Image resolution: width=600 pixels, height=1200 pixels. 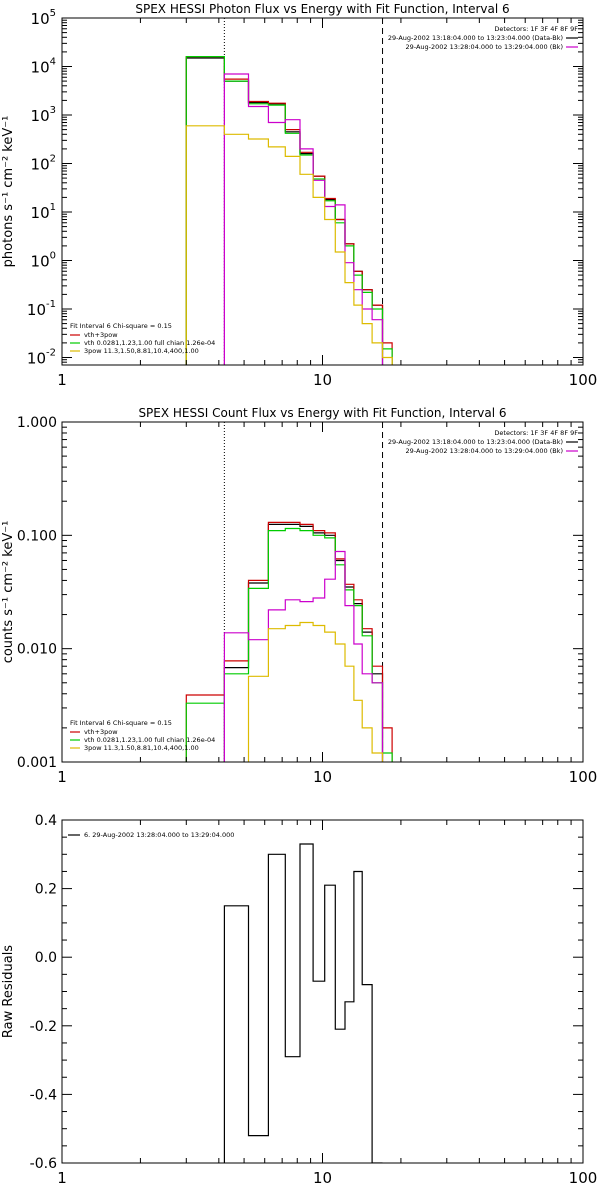 I want to click on y-tick-label: 10⁻¹, so click(x=41, y=309).